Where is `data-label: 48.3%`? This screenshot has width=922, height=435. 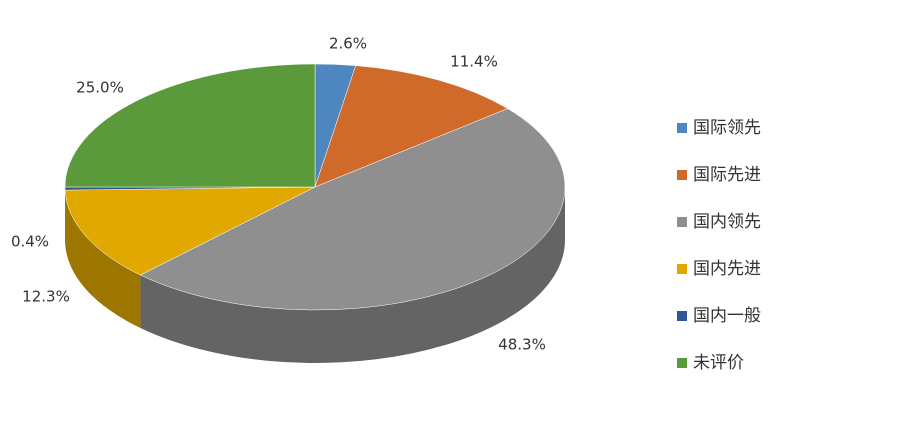
data-label: 48.3% is located at coordinates (522, 345).